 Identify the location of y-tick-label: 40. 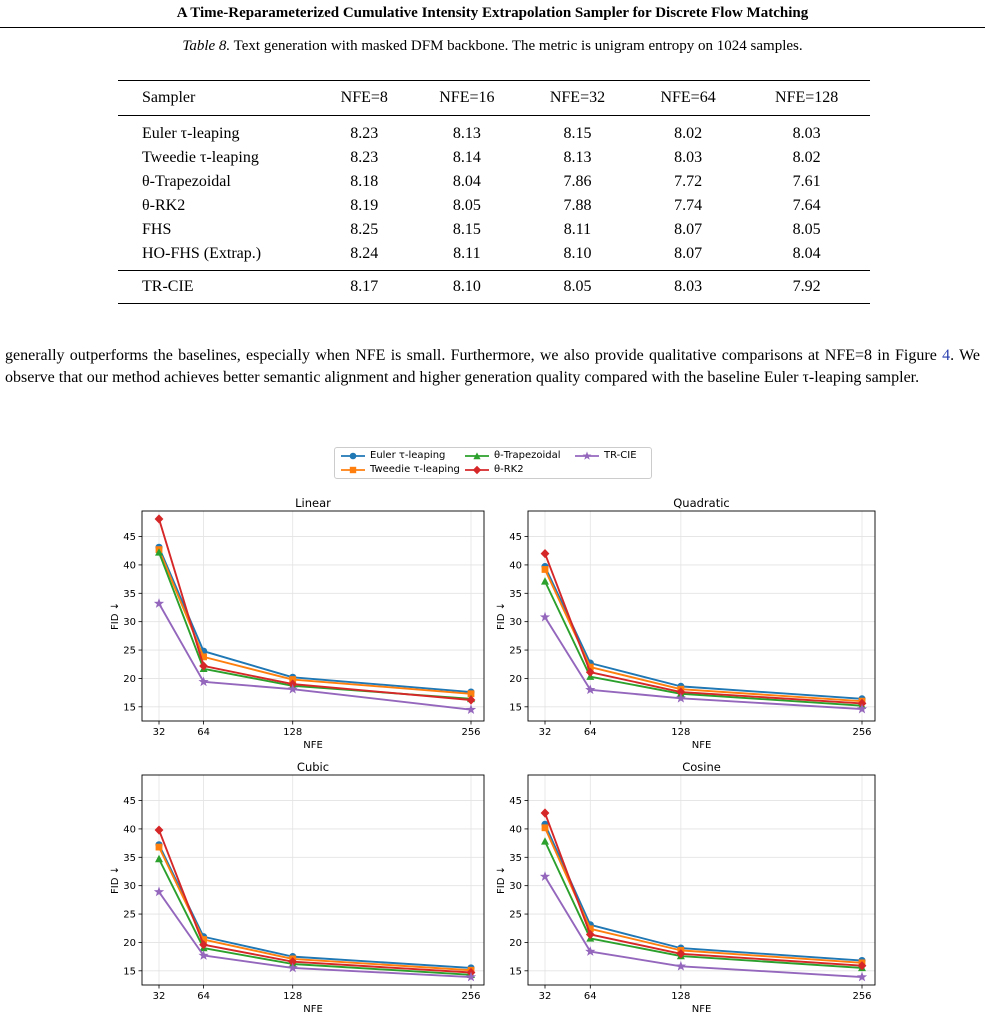
(129, 565).